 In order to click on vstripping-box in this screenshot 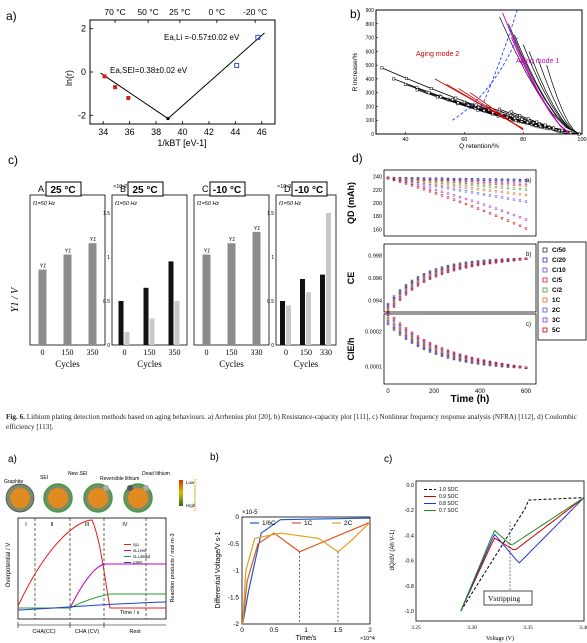, I will do `click(508, 598)`.